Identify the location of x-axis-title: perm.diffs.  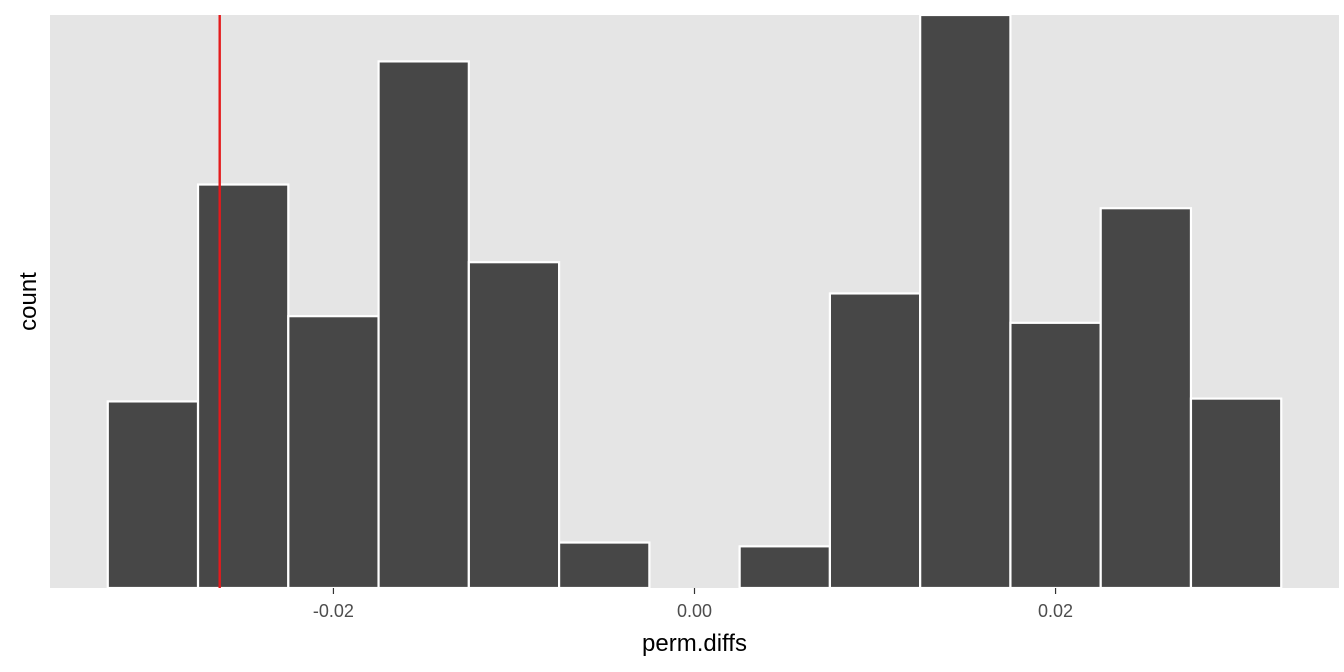
(694, 643).